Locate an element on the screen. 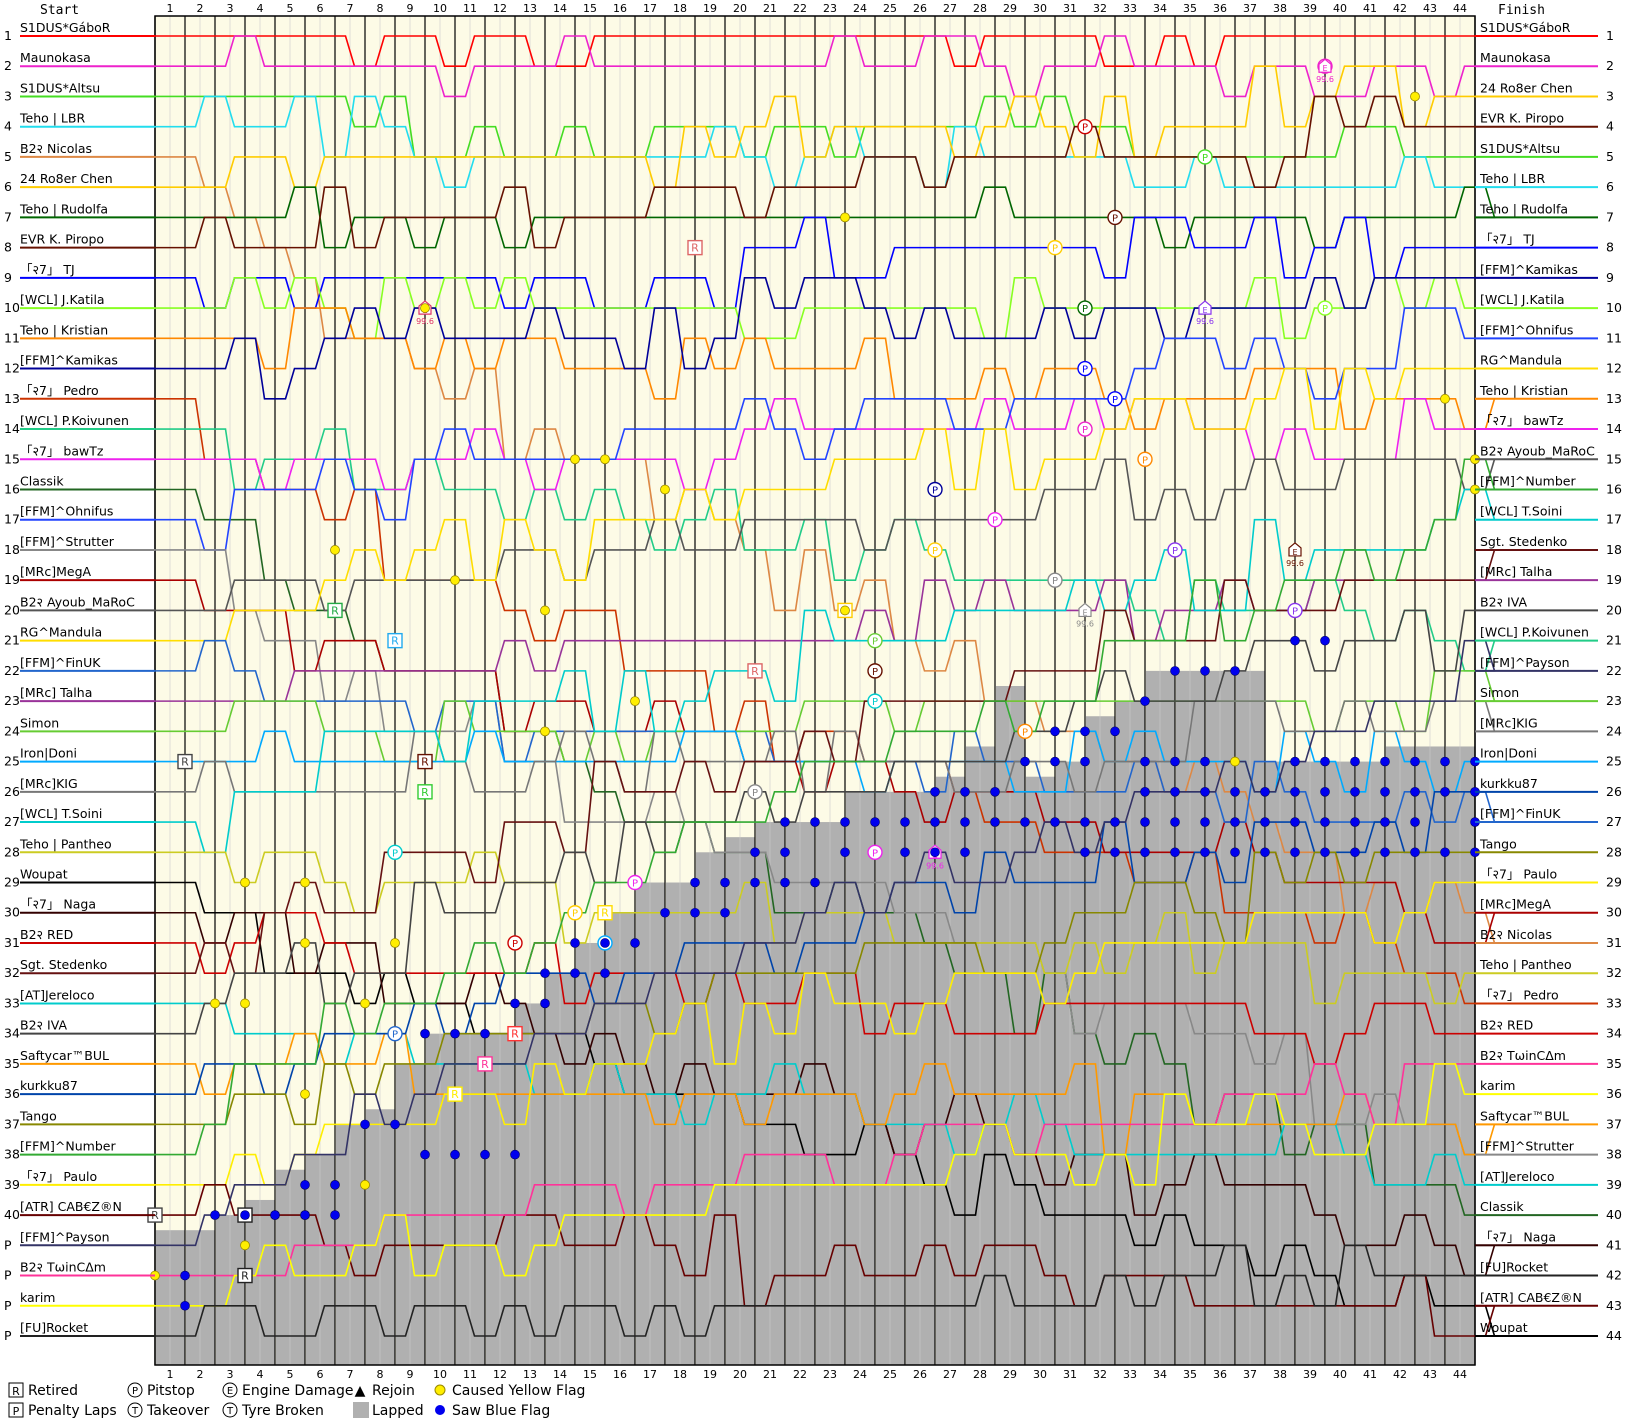 Image resolution: width=1628 pixels, height=1425 pixels. finish-driver-name: Saftycar™BUL is located at coordinates (1524, 1115).